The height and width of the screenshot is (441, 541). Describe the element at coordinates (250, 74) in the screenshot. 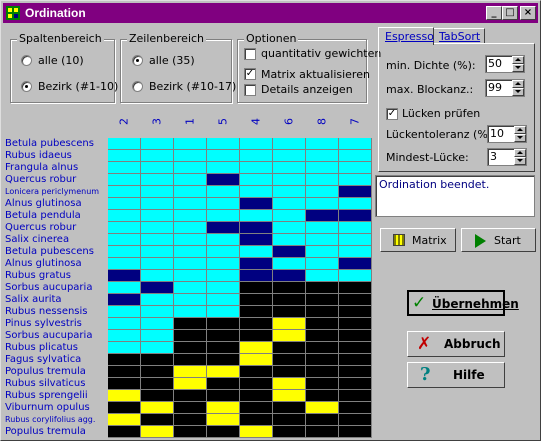

I see `matrix-aktualisieren-checkbox: ✓` at that location.